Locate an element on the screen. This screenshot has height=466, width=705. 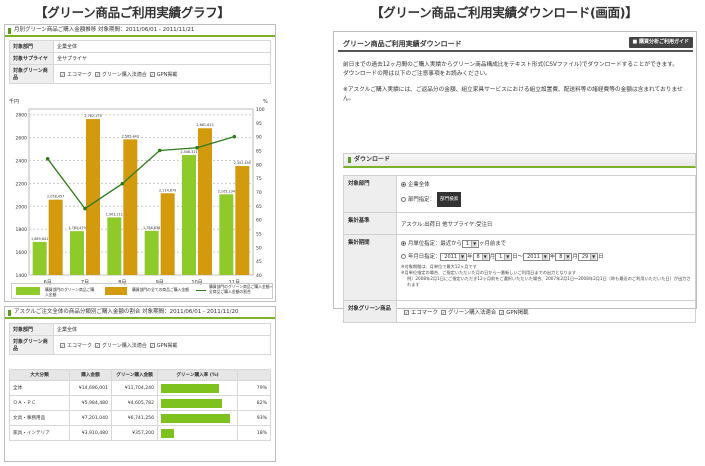
y-right-tick-label: 65 is located at coordinates (259, 207).